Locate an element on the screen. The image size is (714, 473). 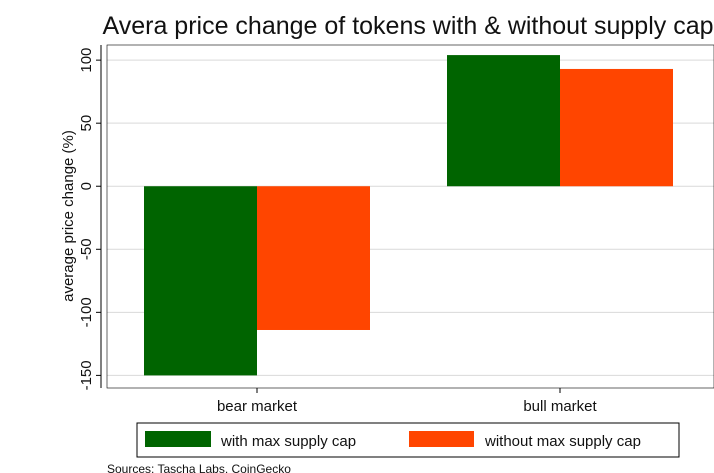
legend-swatch-without-cap is located at coordinates (441, 439).